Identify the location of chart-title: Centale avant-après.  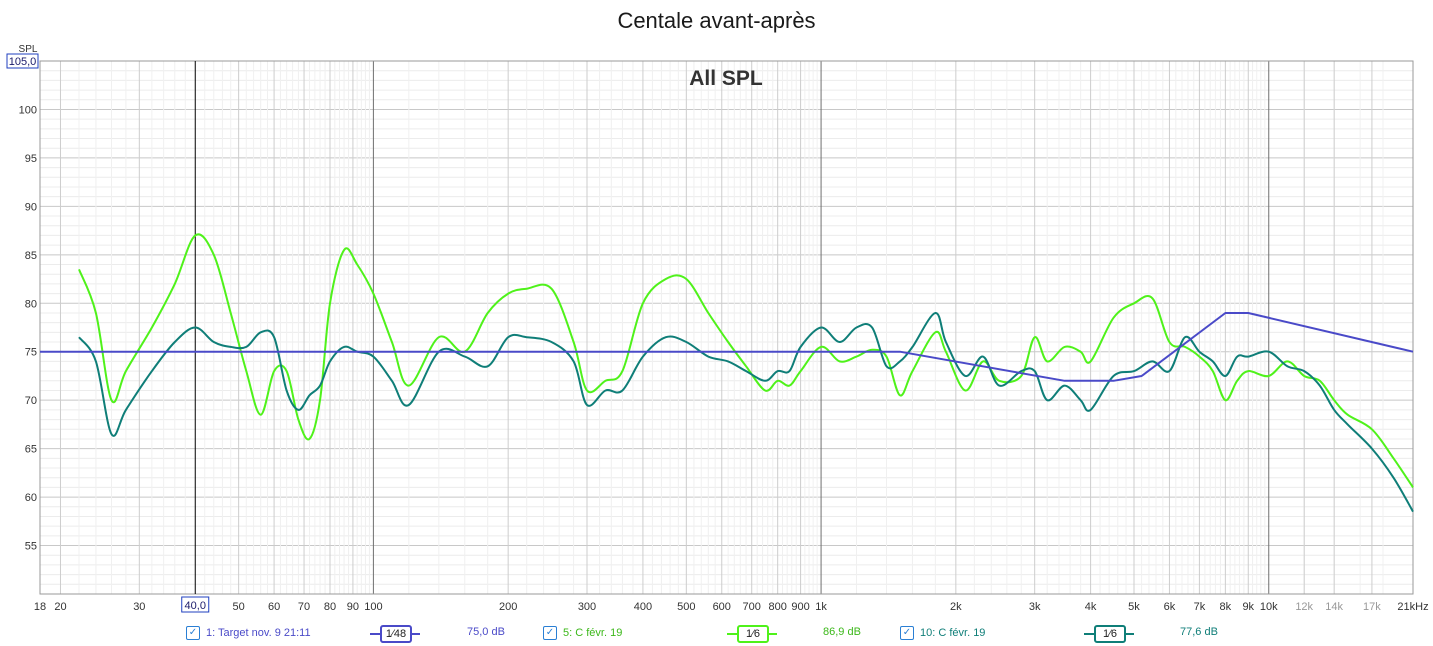
(716, 20).